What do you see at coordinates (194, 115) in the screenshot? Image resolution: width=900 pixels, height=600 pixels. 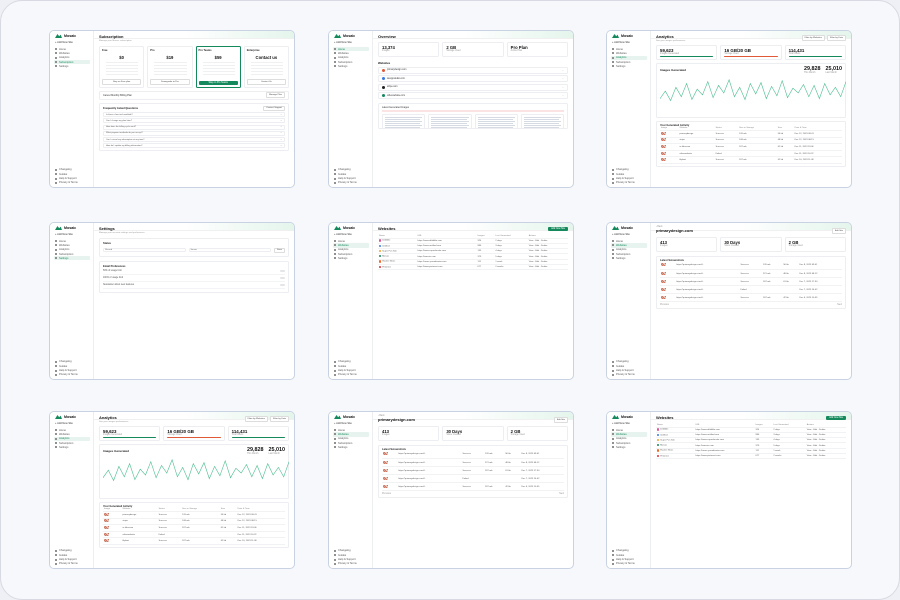 I see `faq-item: Is there a free trial available? ⌄` at bounding box center [194, 115].